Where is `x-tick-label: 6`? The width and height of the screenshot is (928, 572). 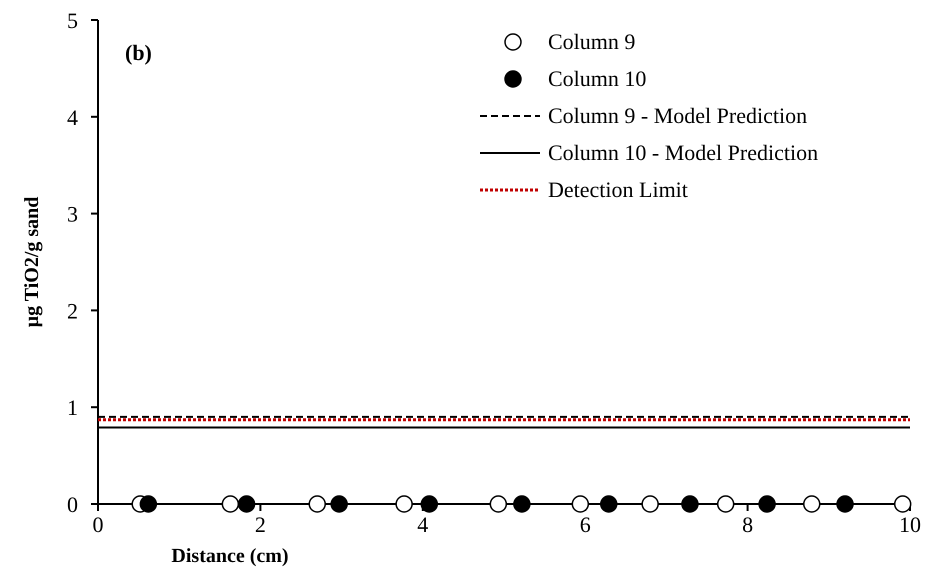
x-tick-label: 6 is located at coordinates (585, 524).